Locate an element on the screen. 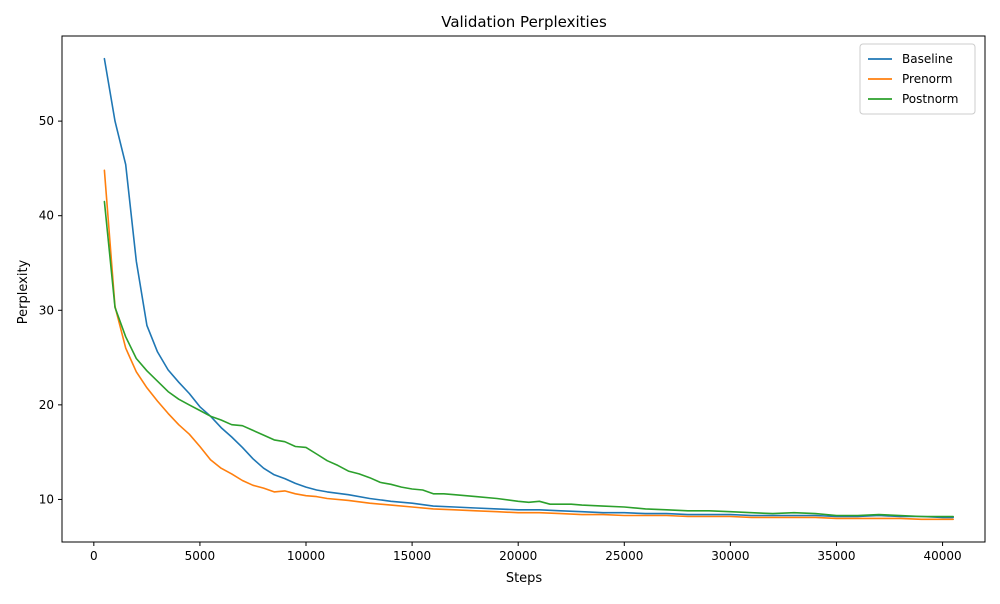 The image size is (1000, 604). x-tick-label: 5000 is located at coordinates (200, 556).